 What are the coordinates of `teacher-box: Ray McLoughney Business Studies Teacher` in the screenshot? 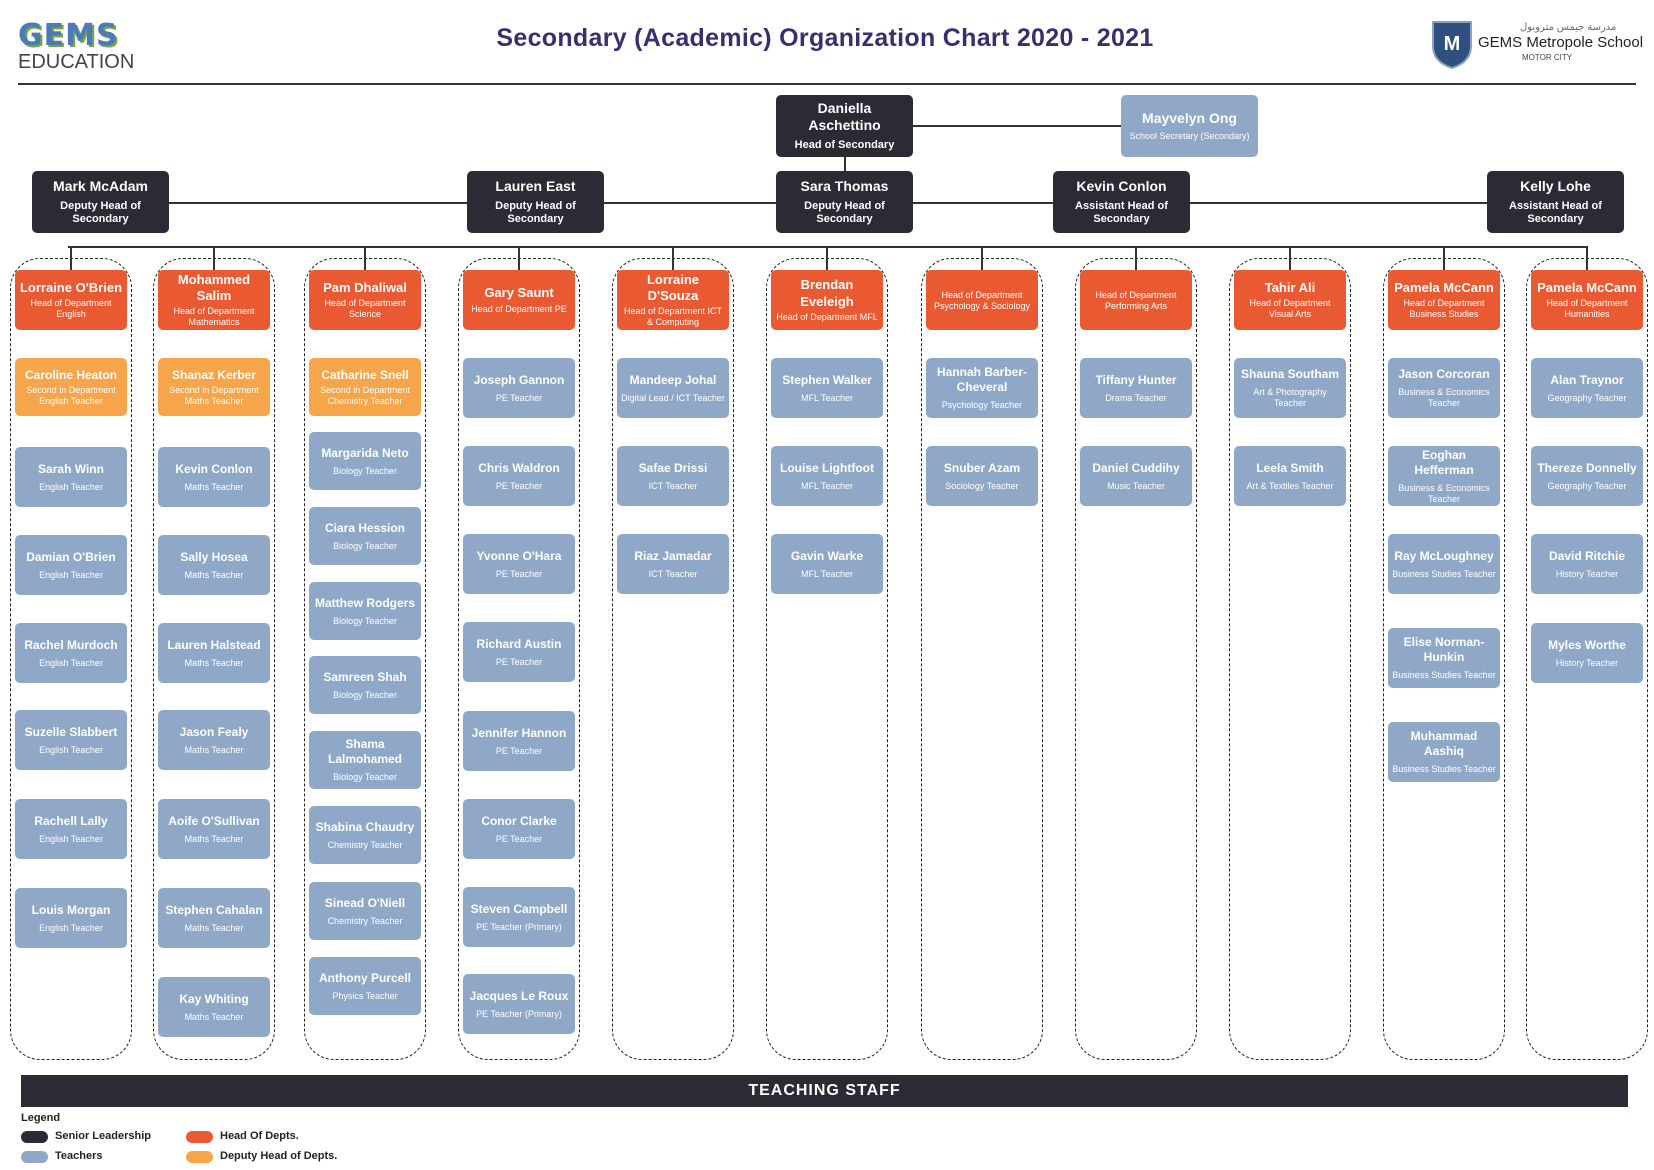 It's located at (1444, 564).